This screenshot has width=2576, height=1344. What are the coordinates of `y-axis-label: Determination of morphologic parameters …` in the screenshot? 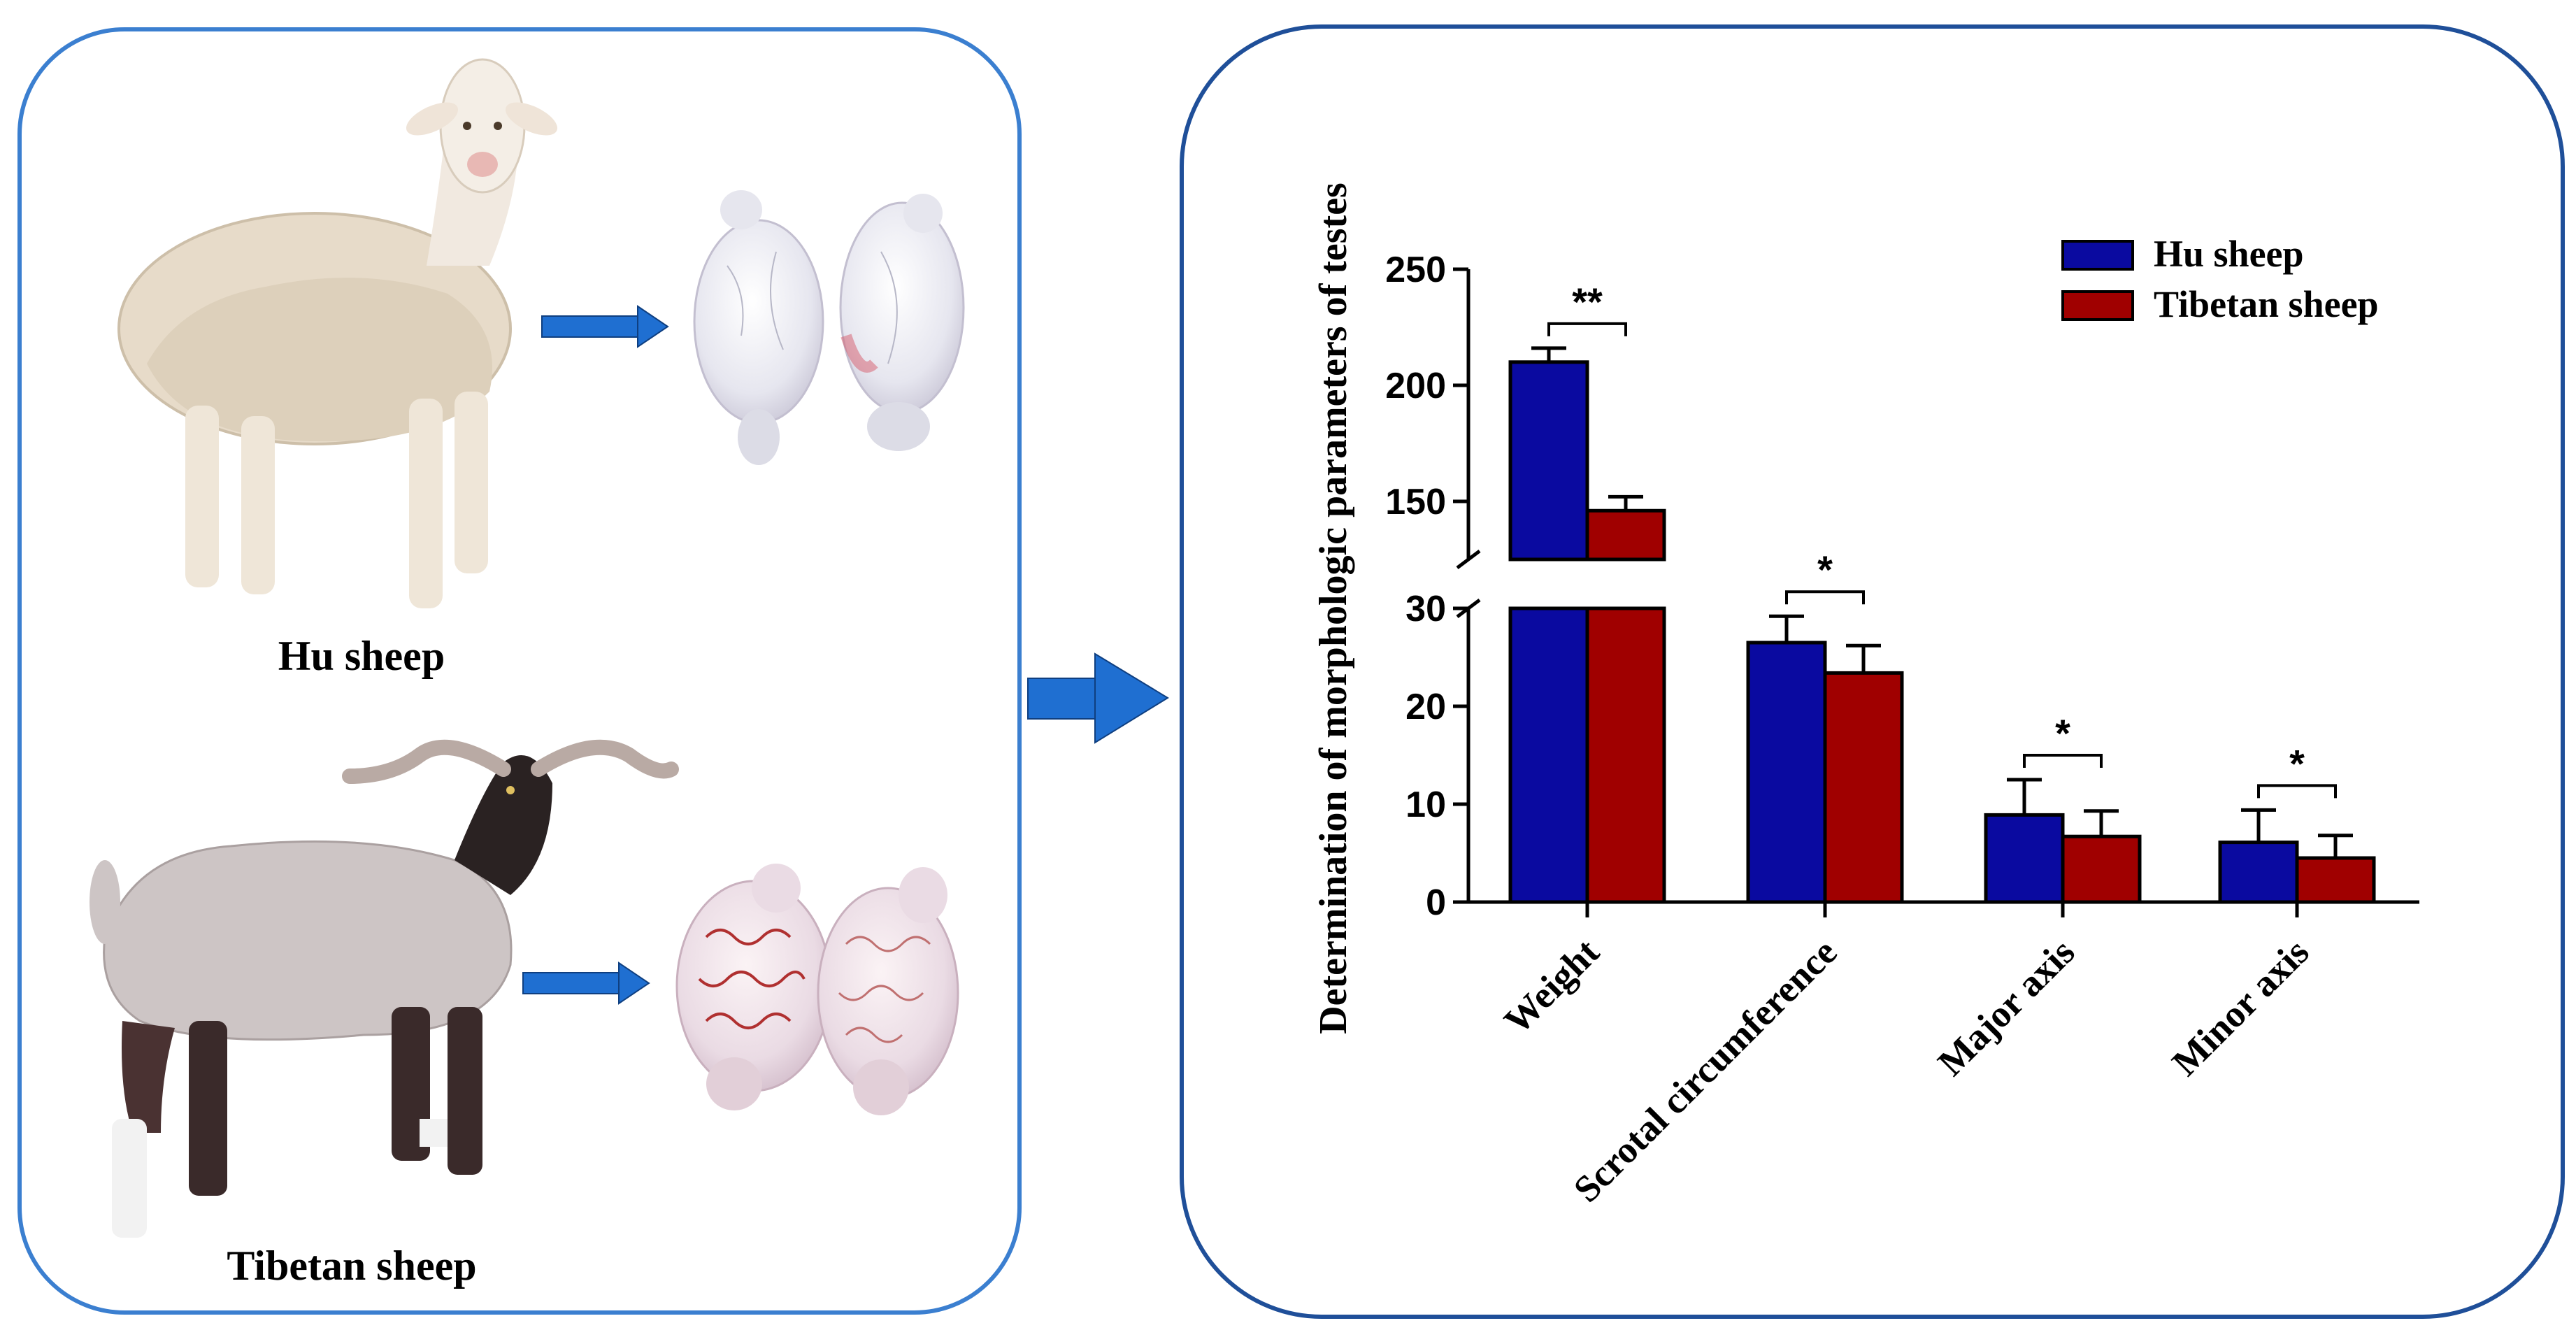 It's located at (1333, 608).